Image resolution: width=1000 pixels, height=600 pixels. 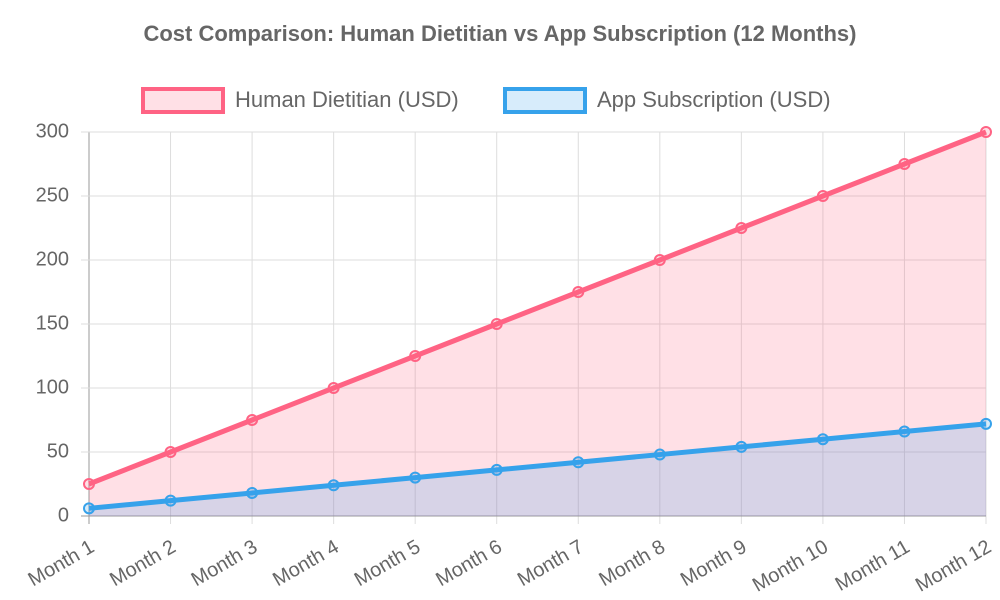 What do you see at coordinates (52, 259) in the screenshot?
I see `y-tick-label: 200` at bounding box center [52, 259].